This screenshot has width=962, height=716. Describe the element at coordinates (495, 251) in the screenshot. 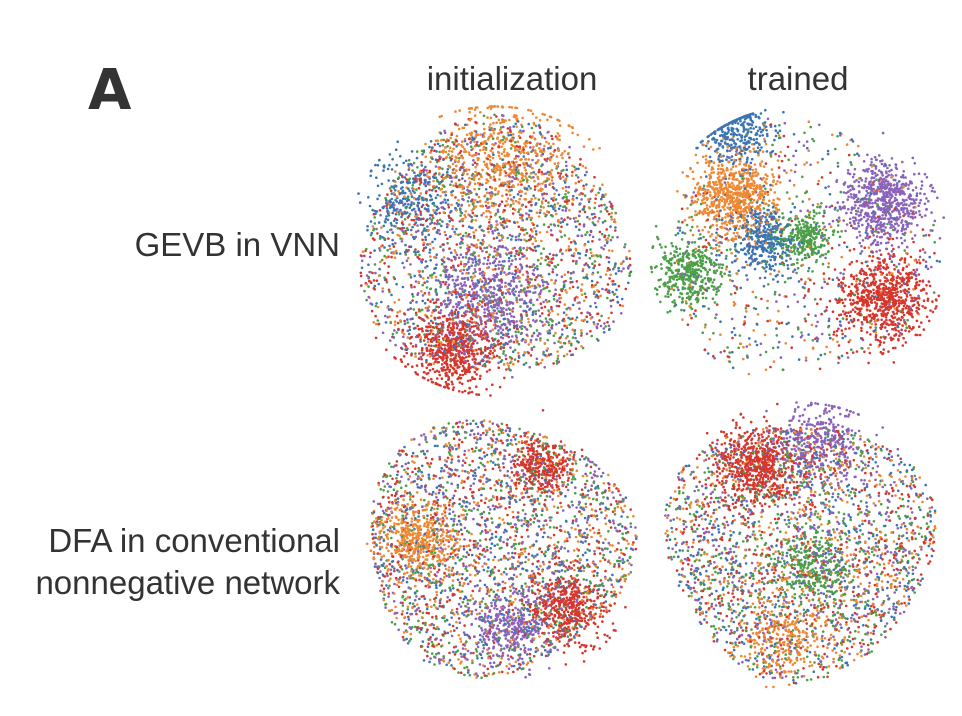

I see `scatter-gevb-initialization` at that location.